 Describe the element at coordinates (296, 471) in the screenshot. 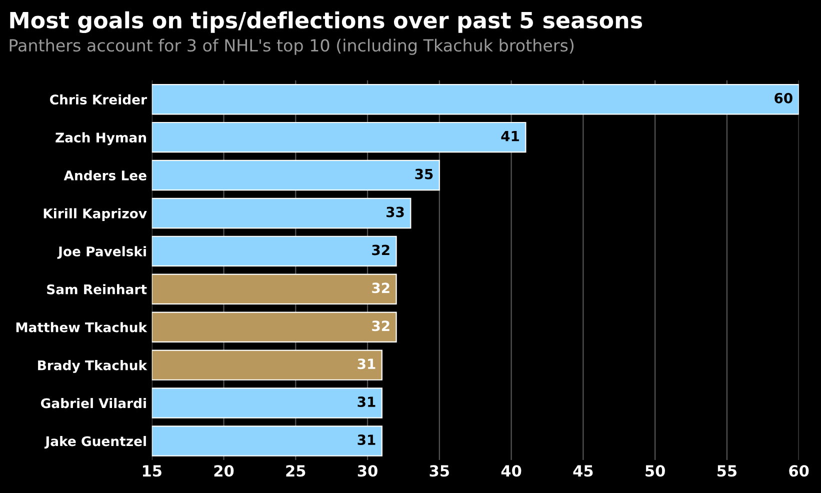

I see `x-tick-label: 25` at that location.